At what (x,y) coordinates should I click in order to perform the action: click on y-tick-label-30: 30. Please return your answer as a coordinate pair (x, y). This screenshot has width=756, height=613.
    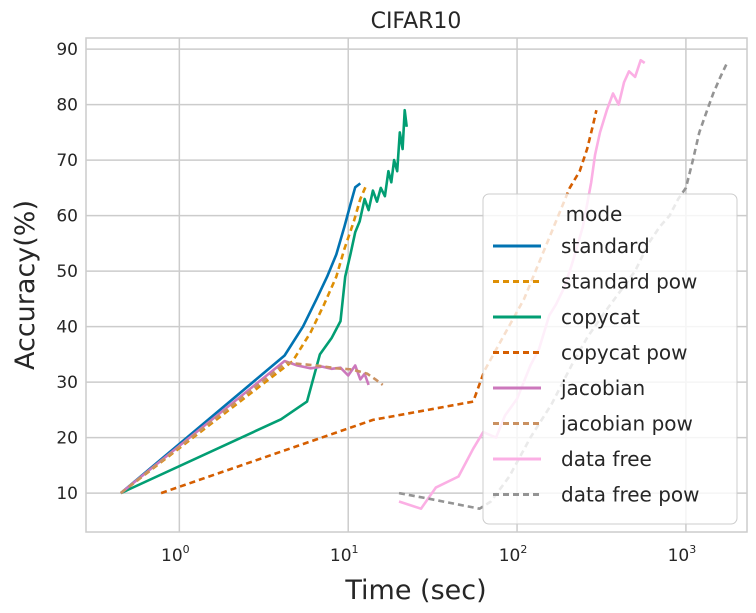
    Looking at the image, I should click on (67, 383).